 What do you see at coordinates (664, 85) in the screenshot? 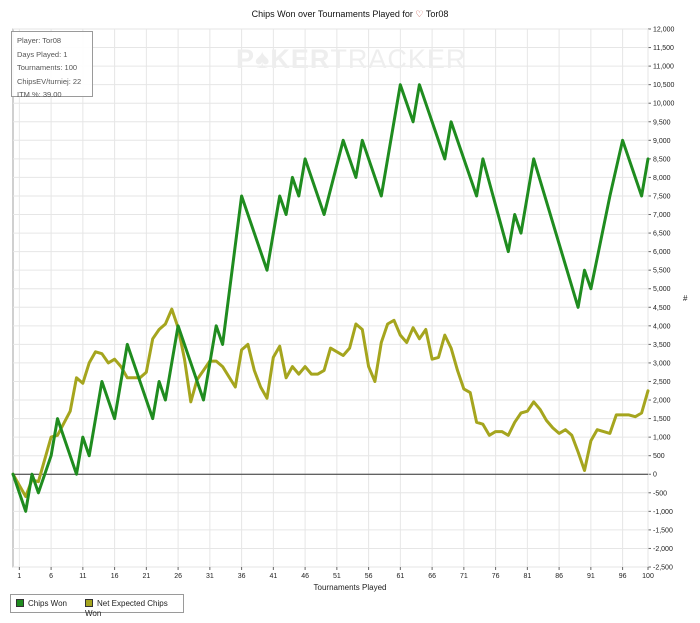
I see `y-tick-label: 10,500` at bounding box center [664, 85].